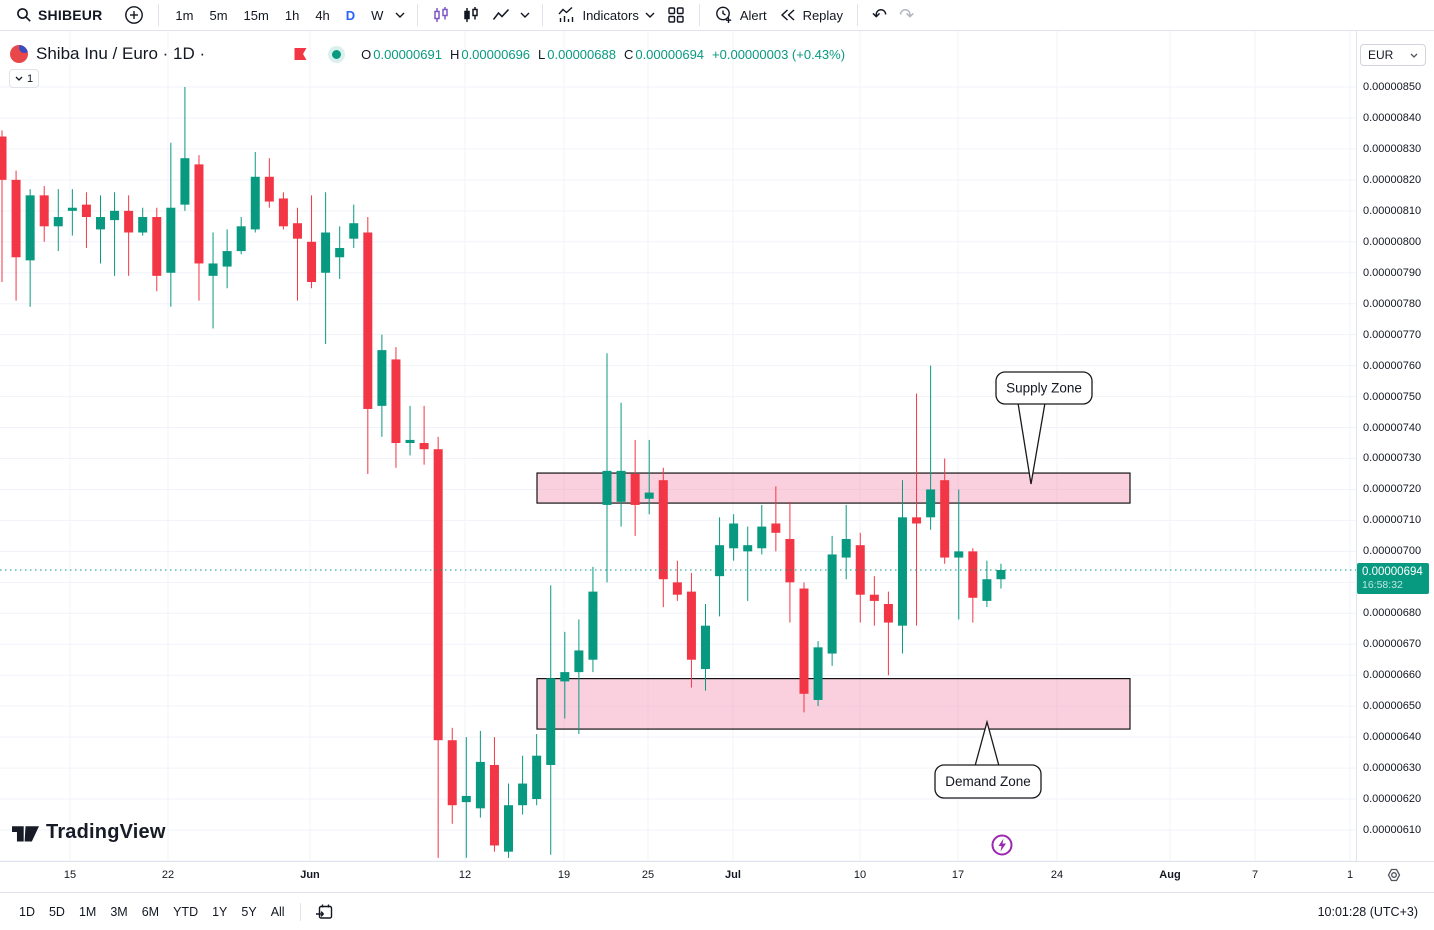 The height and width of the screenshot is (930, 1434). I want to click on range-1M: 1M, so click(87, 911).